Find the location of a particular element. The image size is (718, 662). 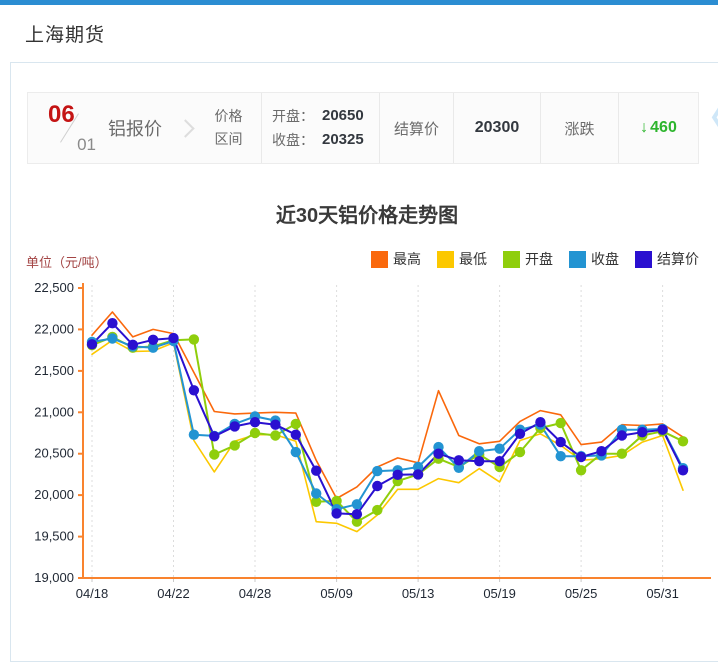

date-badge: 06 01 is located at coordinates (72, 127).